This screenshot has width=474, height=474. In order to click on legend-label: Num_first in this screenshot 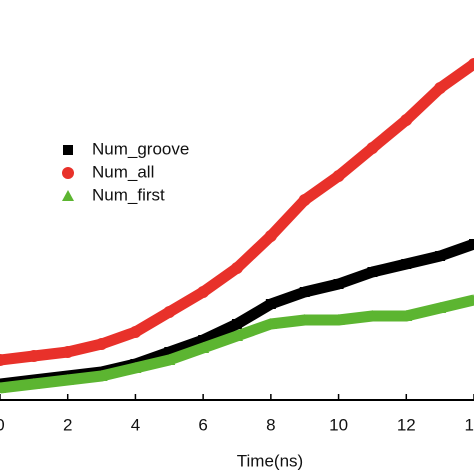, I will do `click(128, 194)`.